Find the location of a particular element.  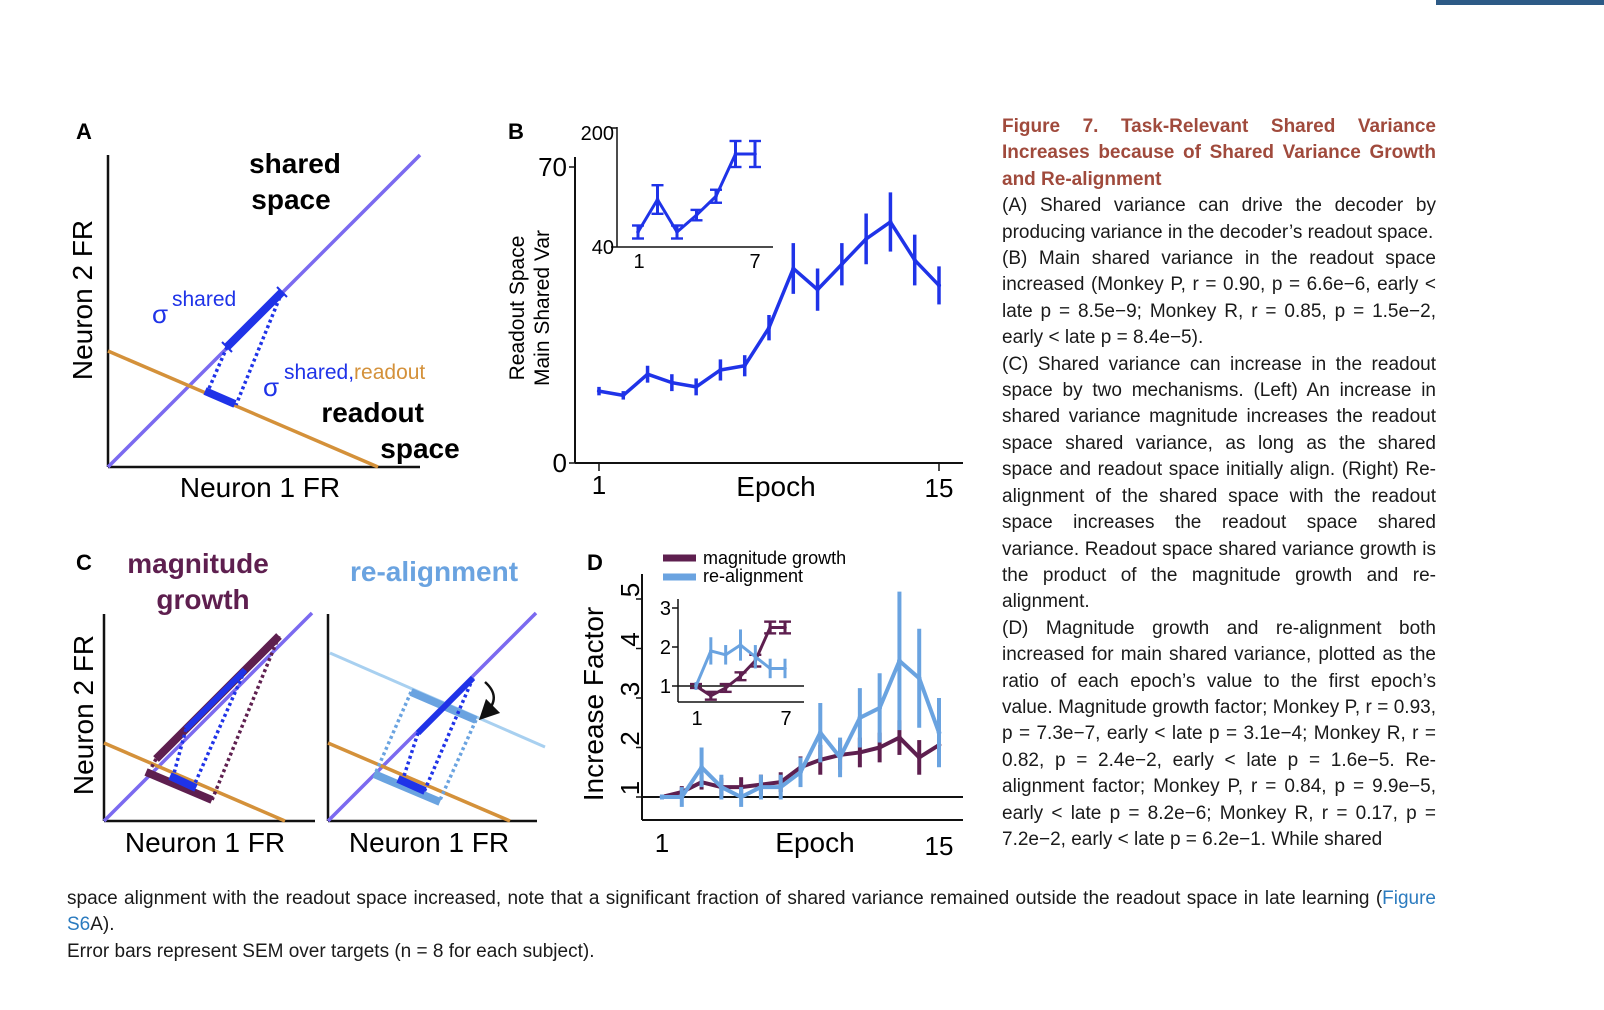

panel-c-letter: C is located at coordinates (84, 562).